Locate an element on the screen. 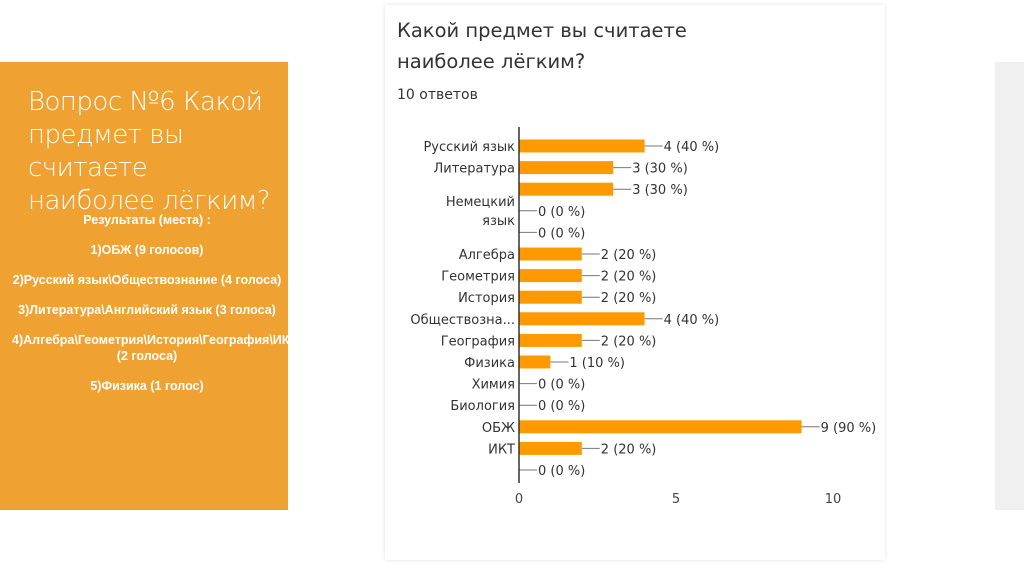 Image resolution: width=1024 pixels, height=574 pixels. x-tick-label: 0 is located at coordinates (519, 499).